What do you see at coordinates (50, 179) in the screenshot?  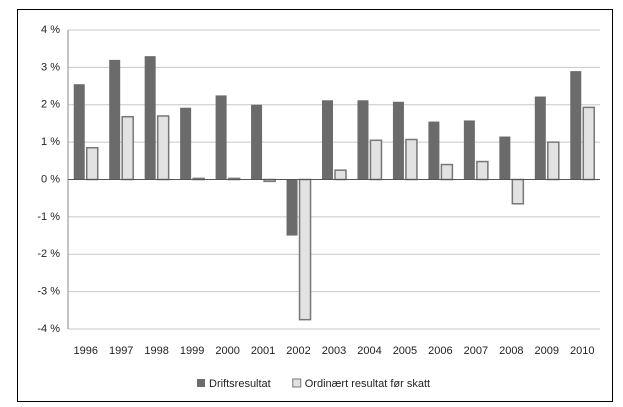 I see `y-tick-label: 0 %` at bounding box center [50, 179].